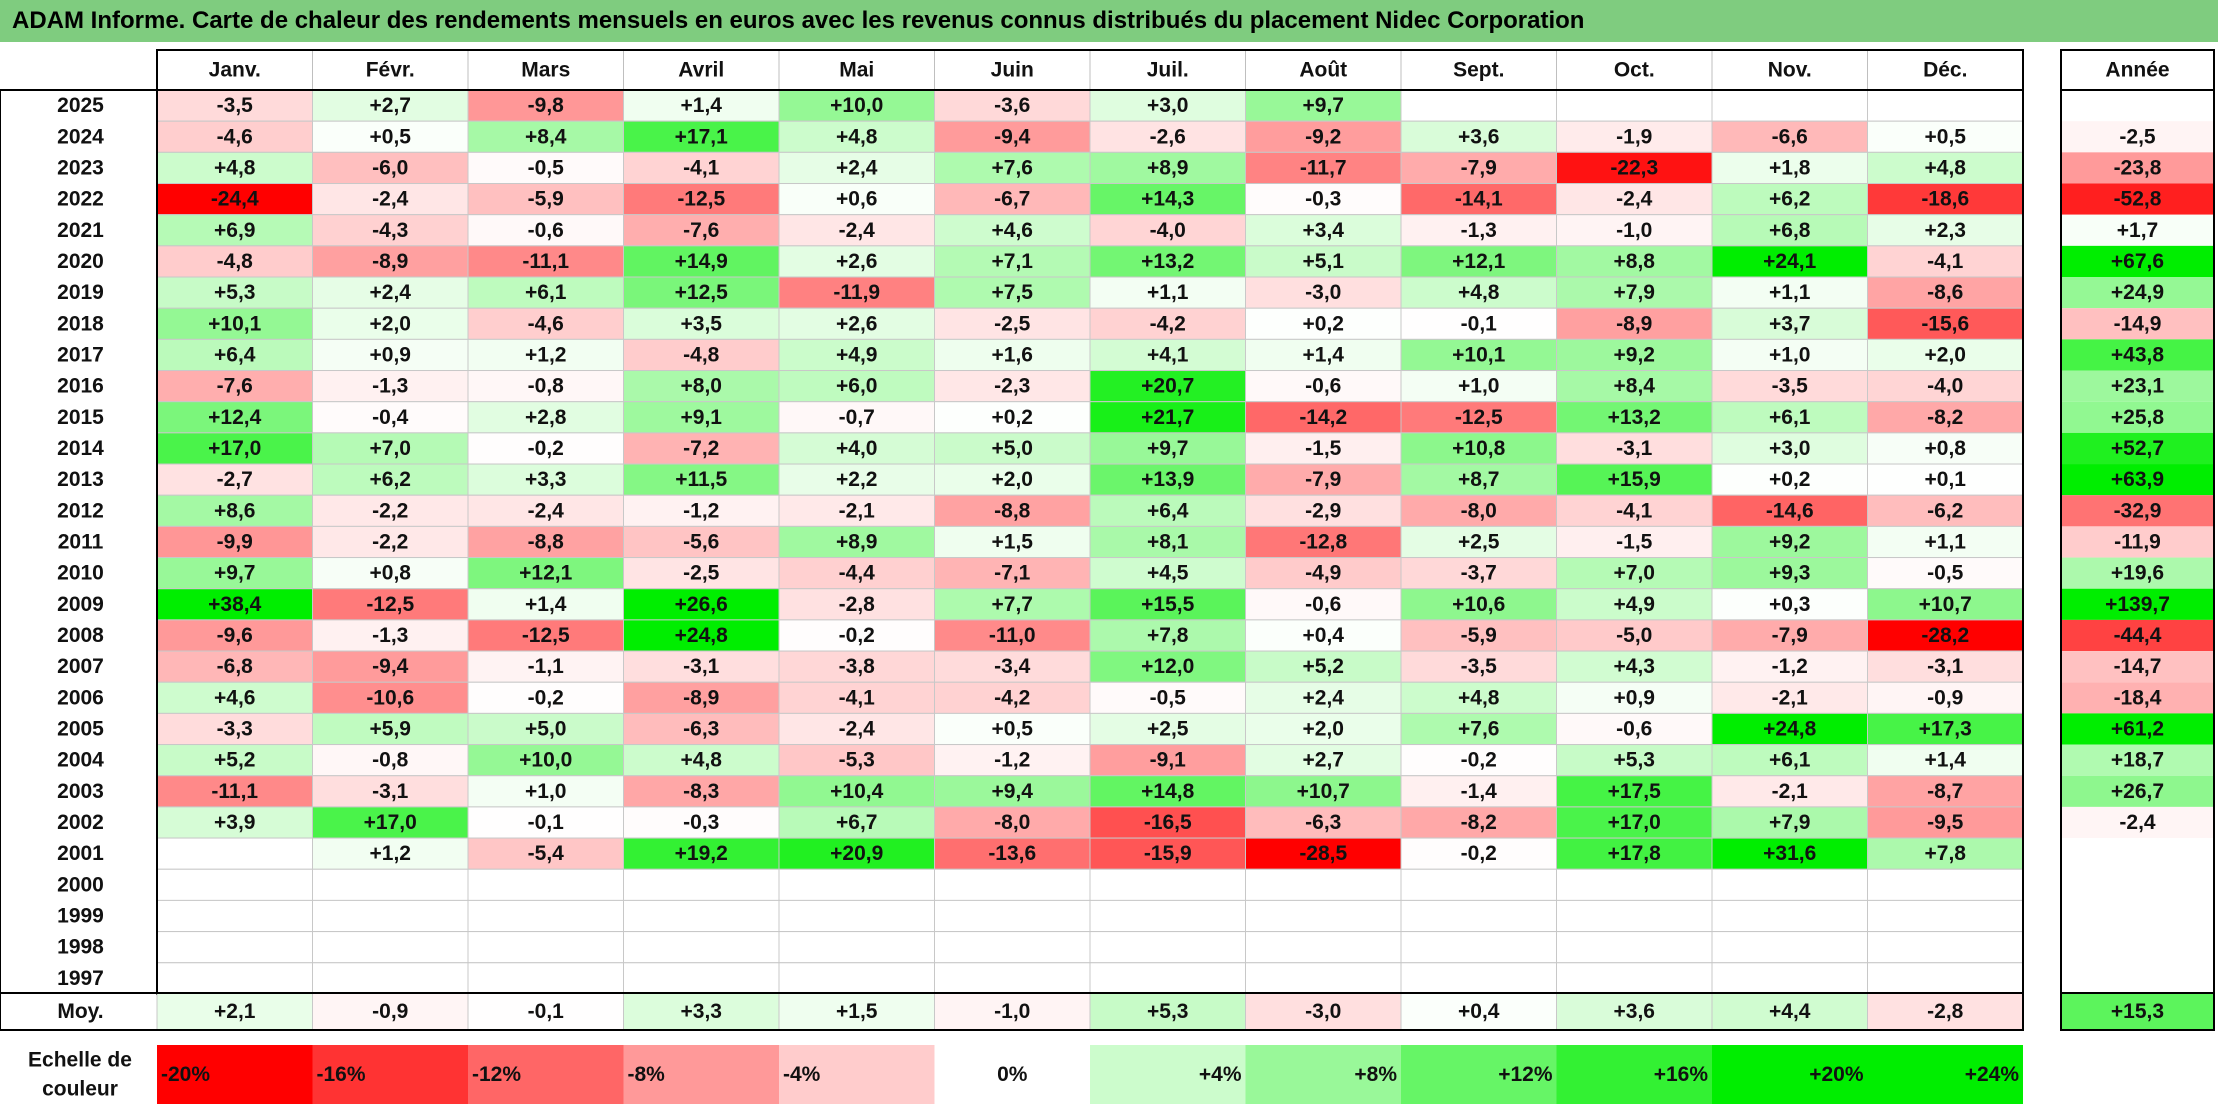 The height and width of the screenshot is (1106, 2218). What do you see at coordinates (1478, 479) in the screenshot?
I see `cell-value: +8,7` at bounding box center [1478, 479].